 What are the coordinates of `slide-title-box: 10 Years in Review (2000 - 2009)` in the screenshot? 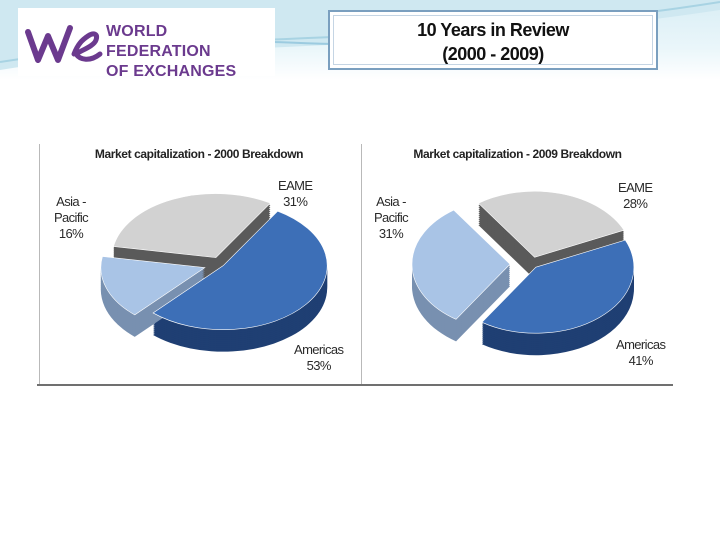 It's located at (493, 40).